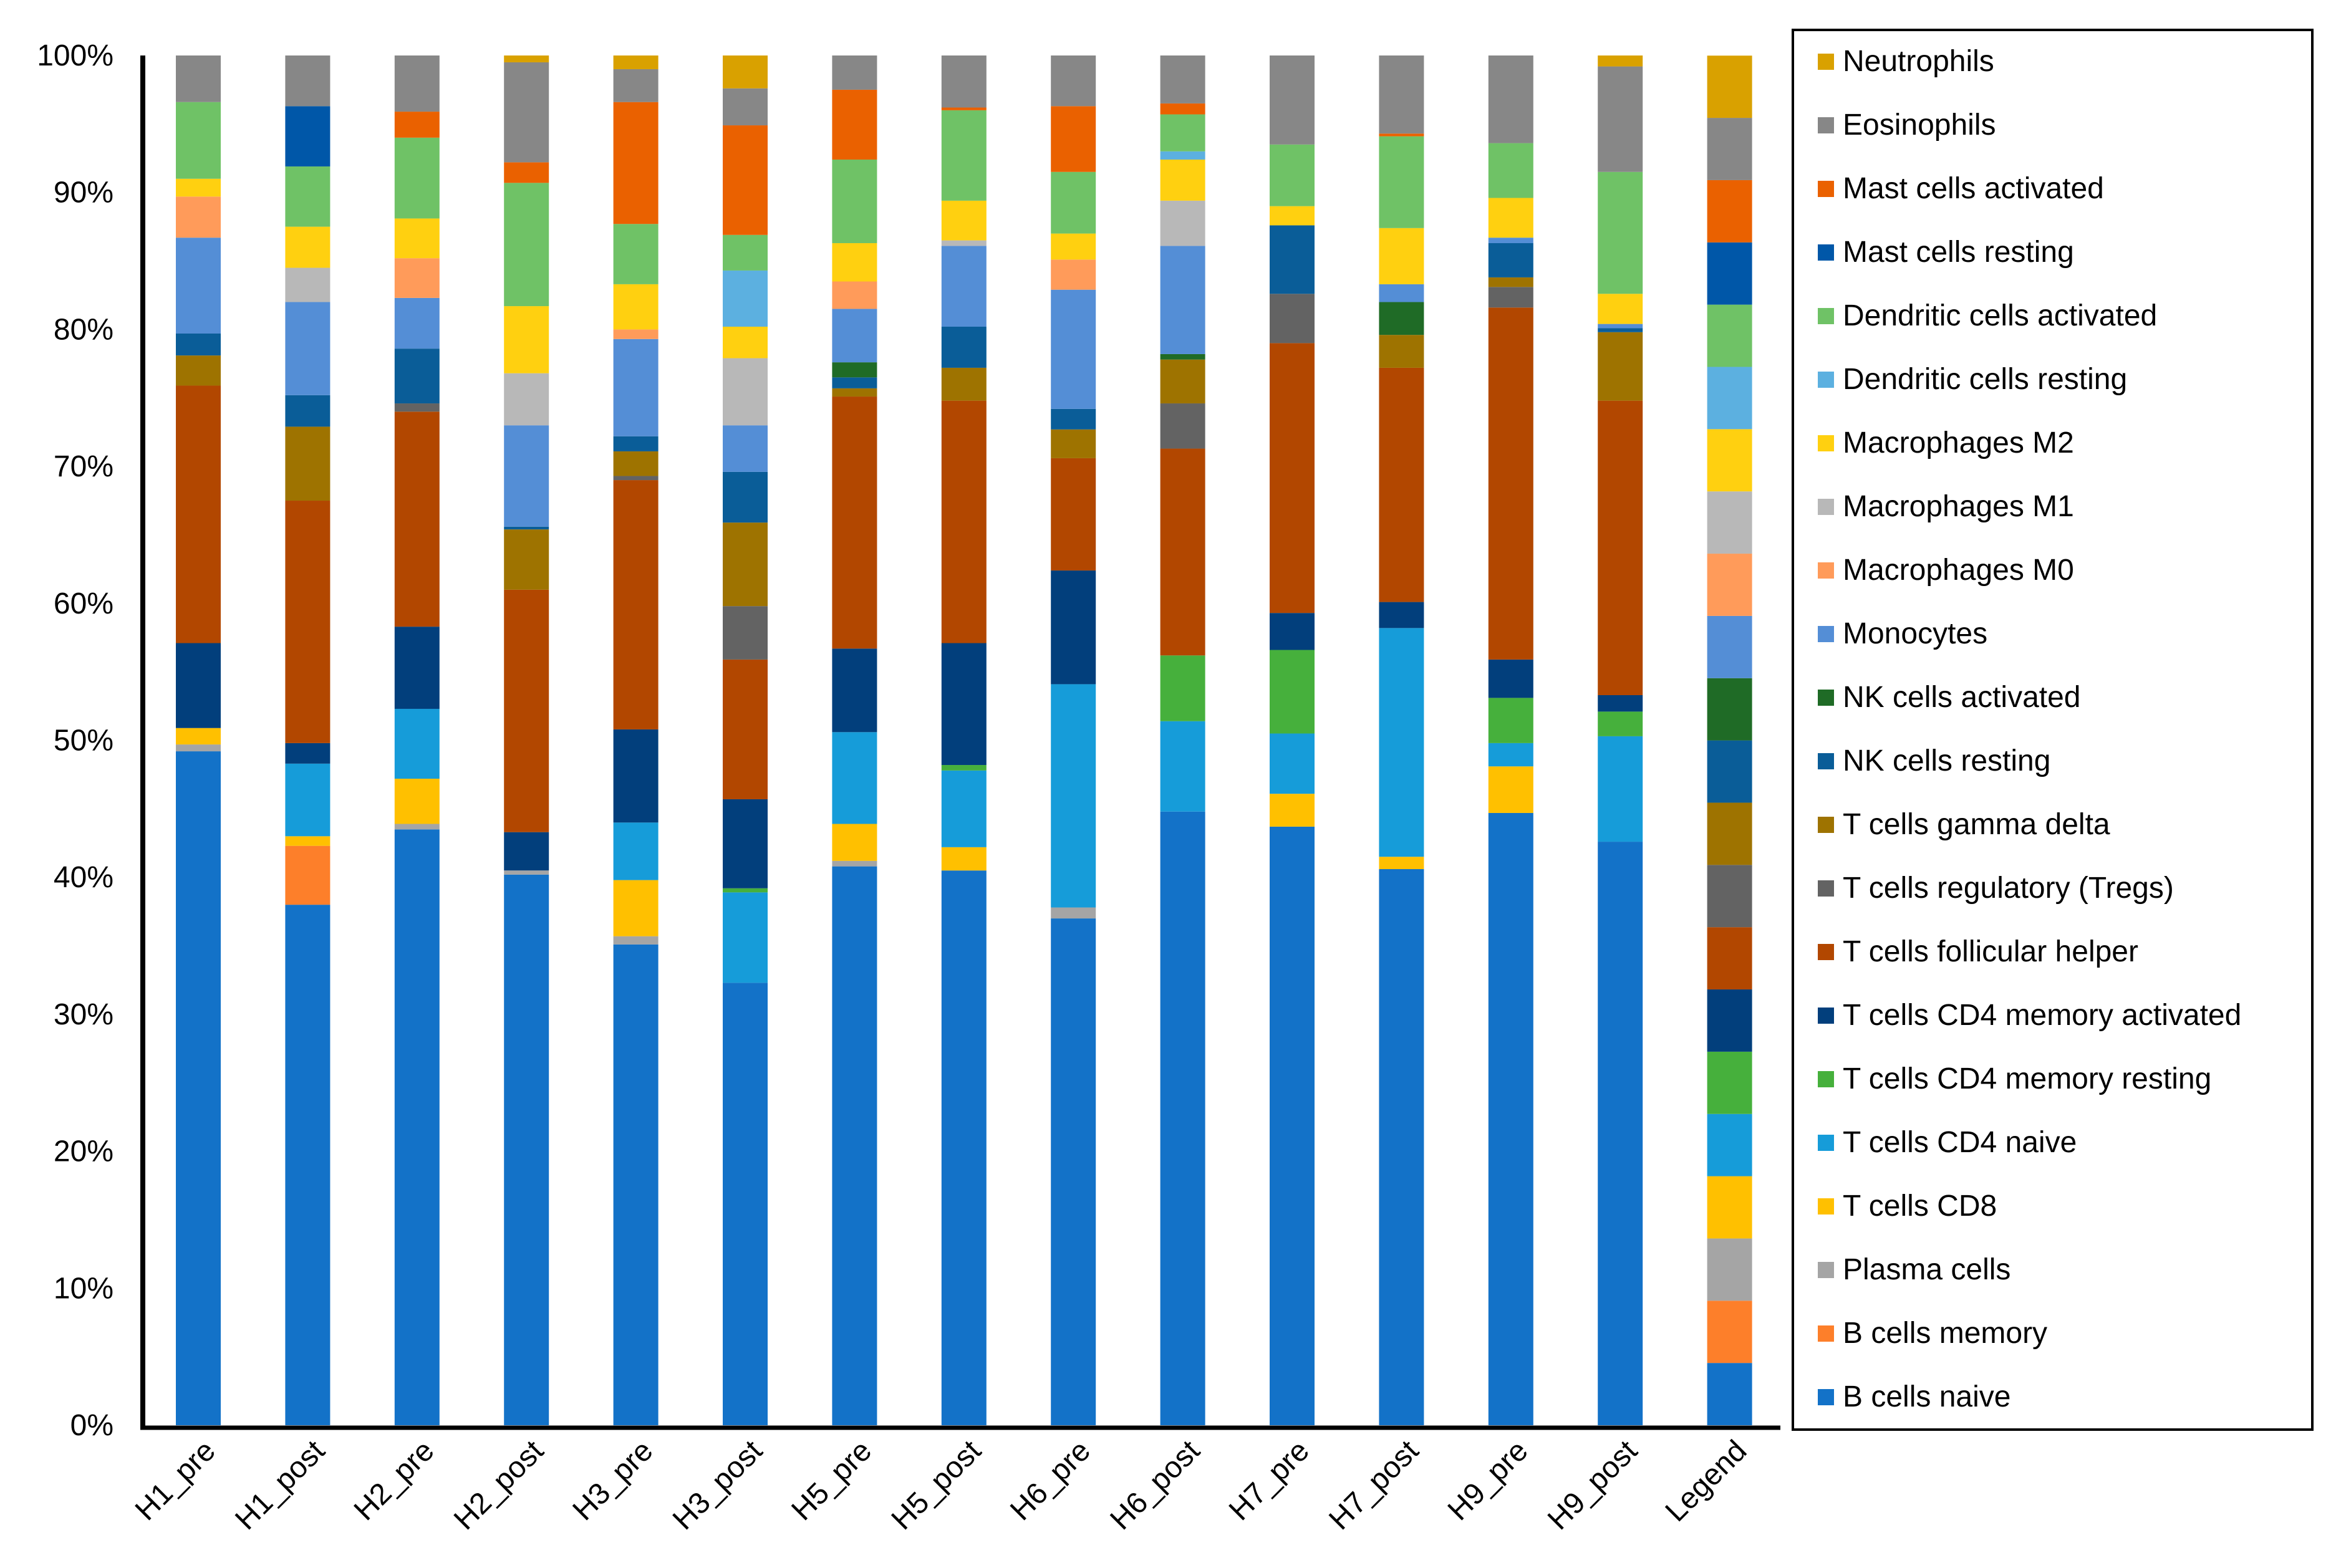 The image size is (2341, 1568). I want to click on legend-item: Neutrophils, so click(1906, 61).